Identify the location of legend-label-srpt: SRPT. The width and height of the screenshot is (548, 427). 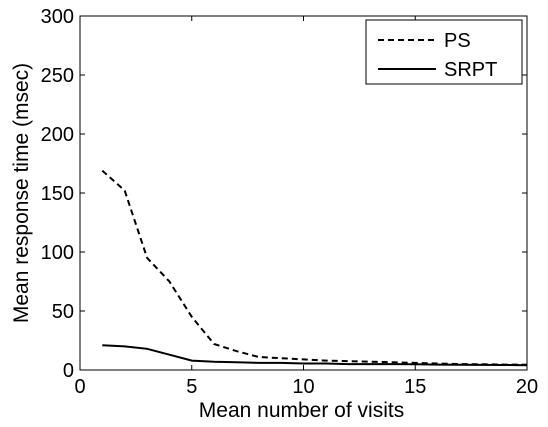
(470, 70).